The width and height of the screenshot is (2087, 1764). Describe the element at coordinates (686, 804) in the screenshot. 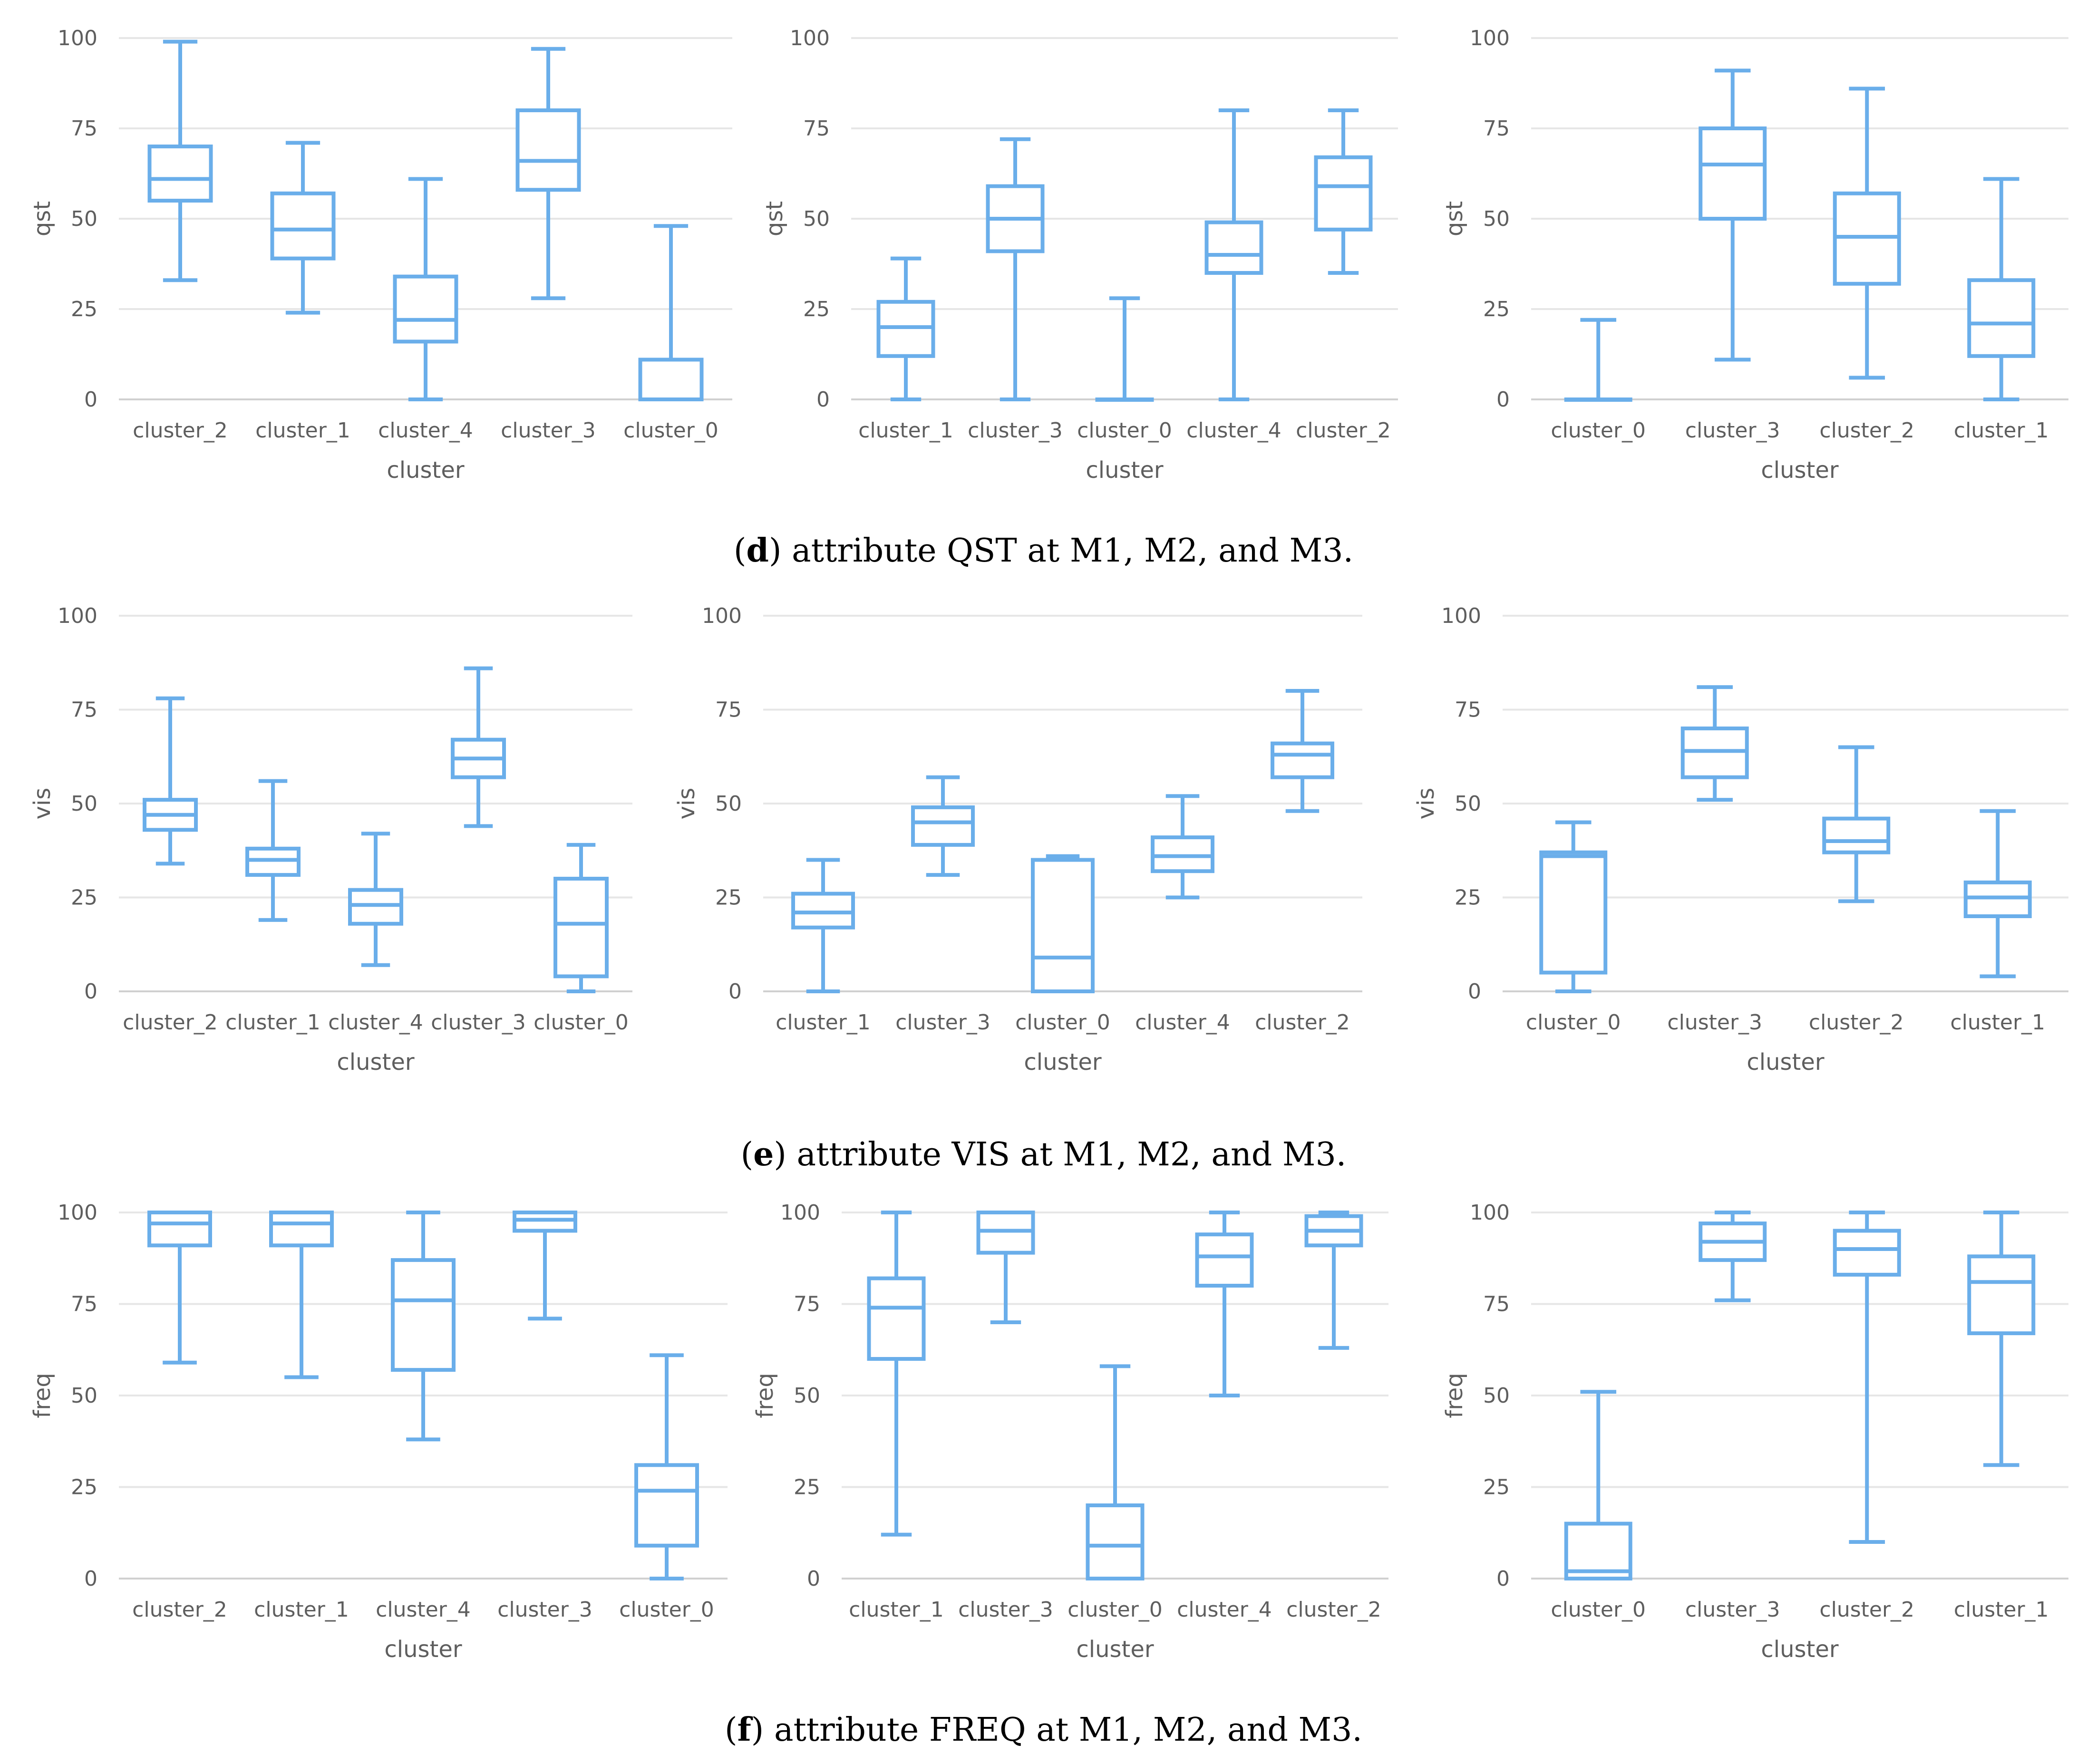

I see `y-axis-title: vis` at that location.